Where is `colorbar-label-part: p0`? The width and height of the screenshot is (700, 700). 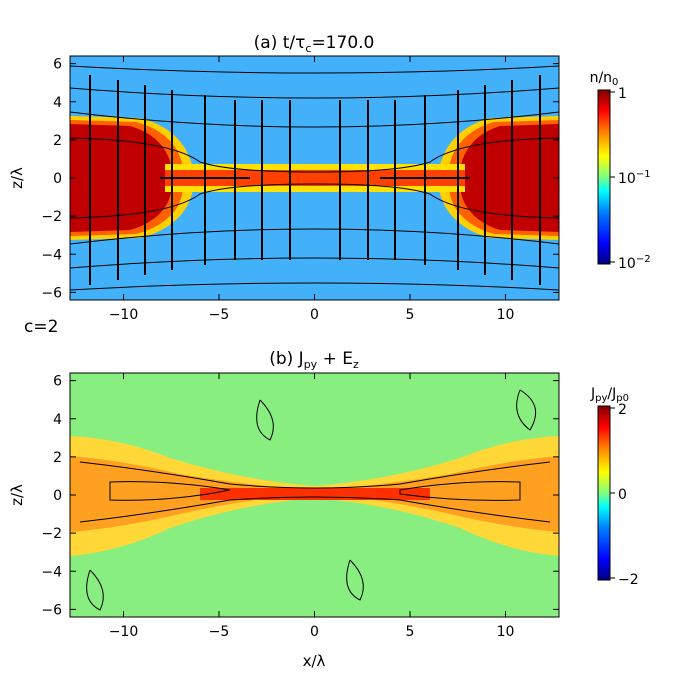 colorbar-label-part: p0 is located at coordinates (622, 398).